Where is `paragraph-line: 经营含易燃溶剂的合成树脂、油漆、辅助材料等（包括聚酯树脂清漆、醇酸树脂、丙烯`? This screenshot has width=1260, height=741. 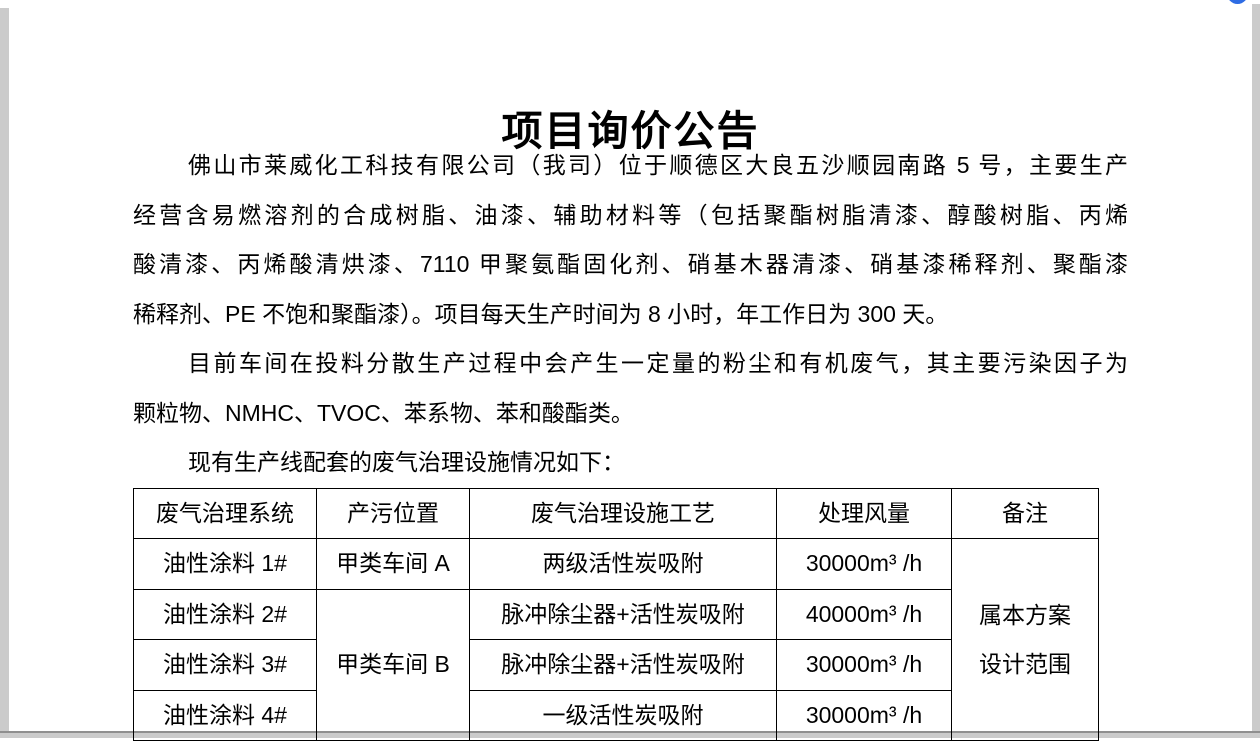 paragraph-line: 经营含易燃溶剂的合成树脂、油漆、辅助材料等（包括聚酯树脂清漆、醇酸树脂、丙烯 is located at coordinates (630, 216).